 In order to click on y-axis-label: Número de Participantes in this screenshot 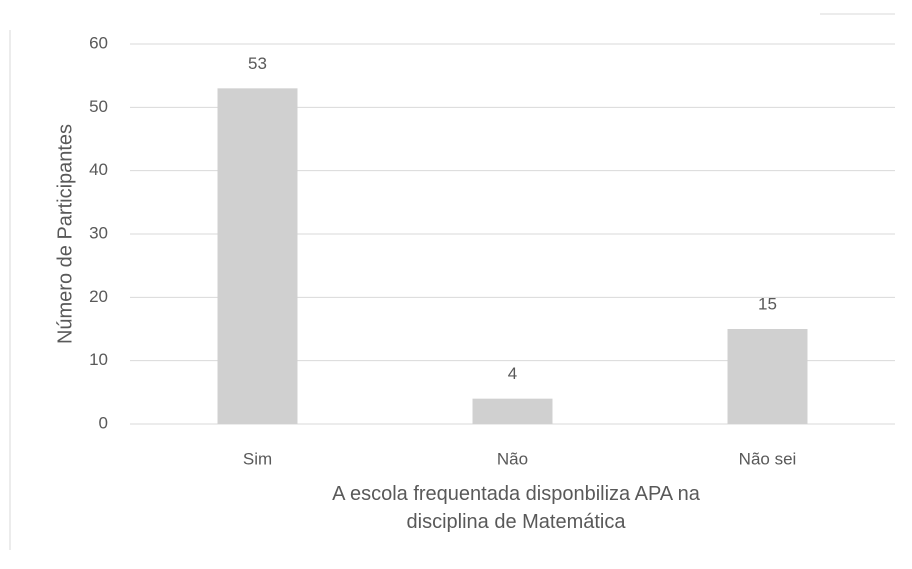, I will do `click(65, 234)`.